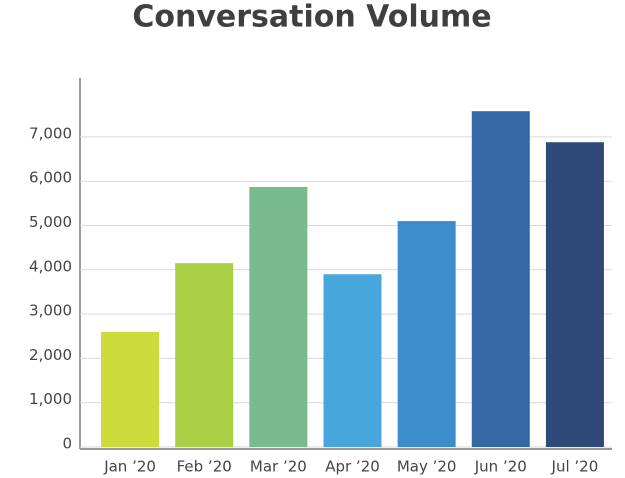 The width and height of the screenshot is (625, 478). What do you see at coordinates (67, 444) in the screenshot?
I see `y-tick-label: 0` at bounding box center [67, 444].